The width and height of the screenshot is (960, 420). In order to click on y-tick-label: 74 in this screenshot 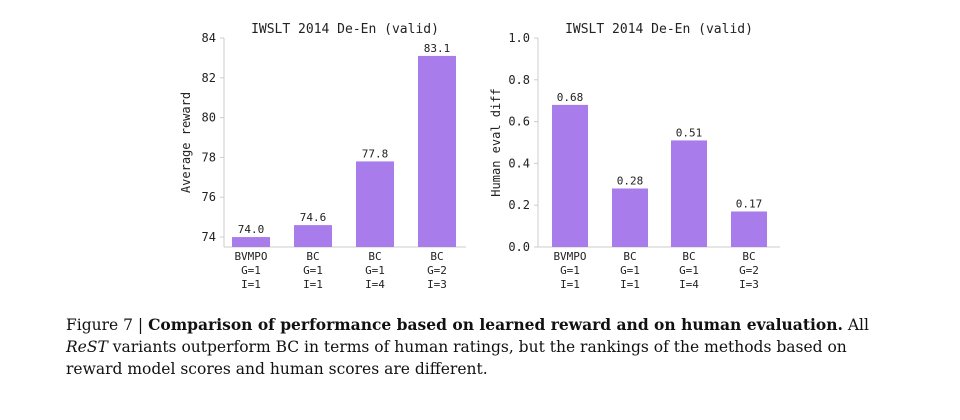, I will do `click(209, 237)`.